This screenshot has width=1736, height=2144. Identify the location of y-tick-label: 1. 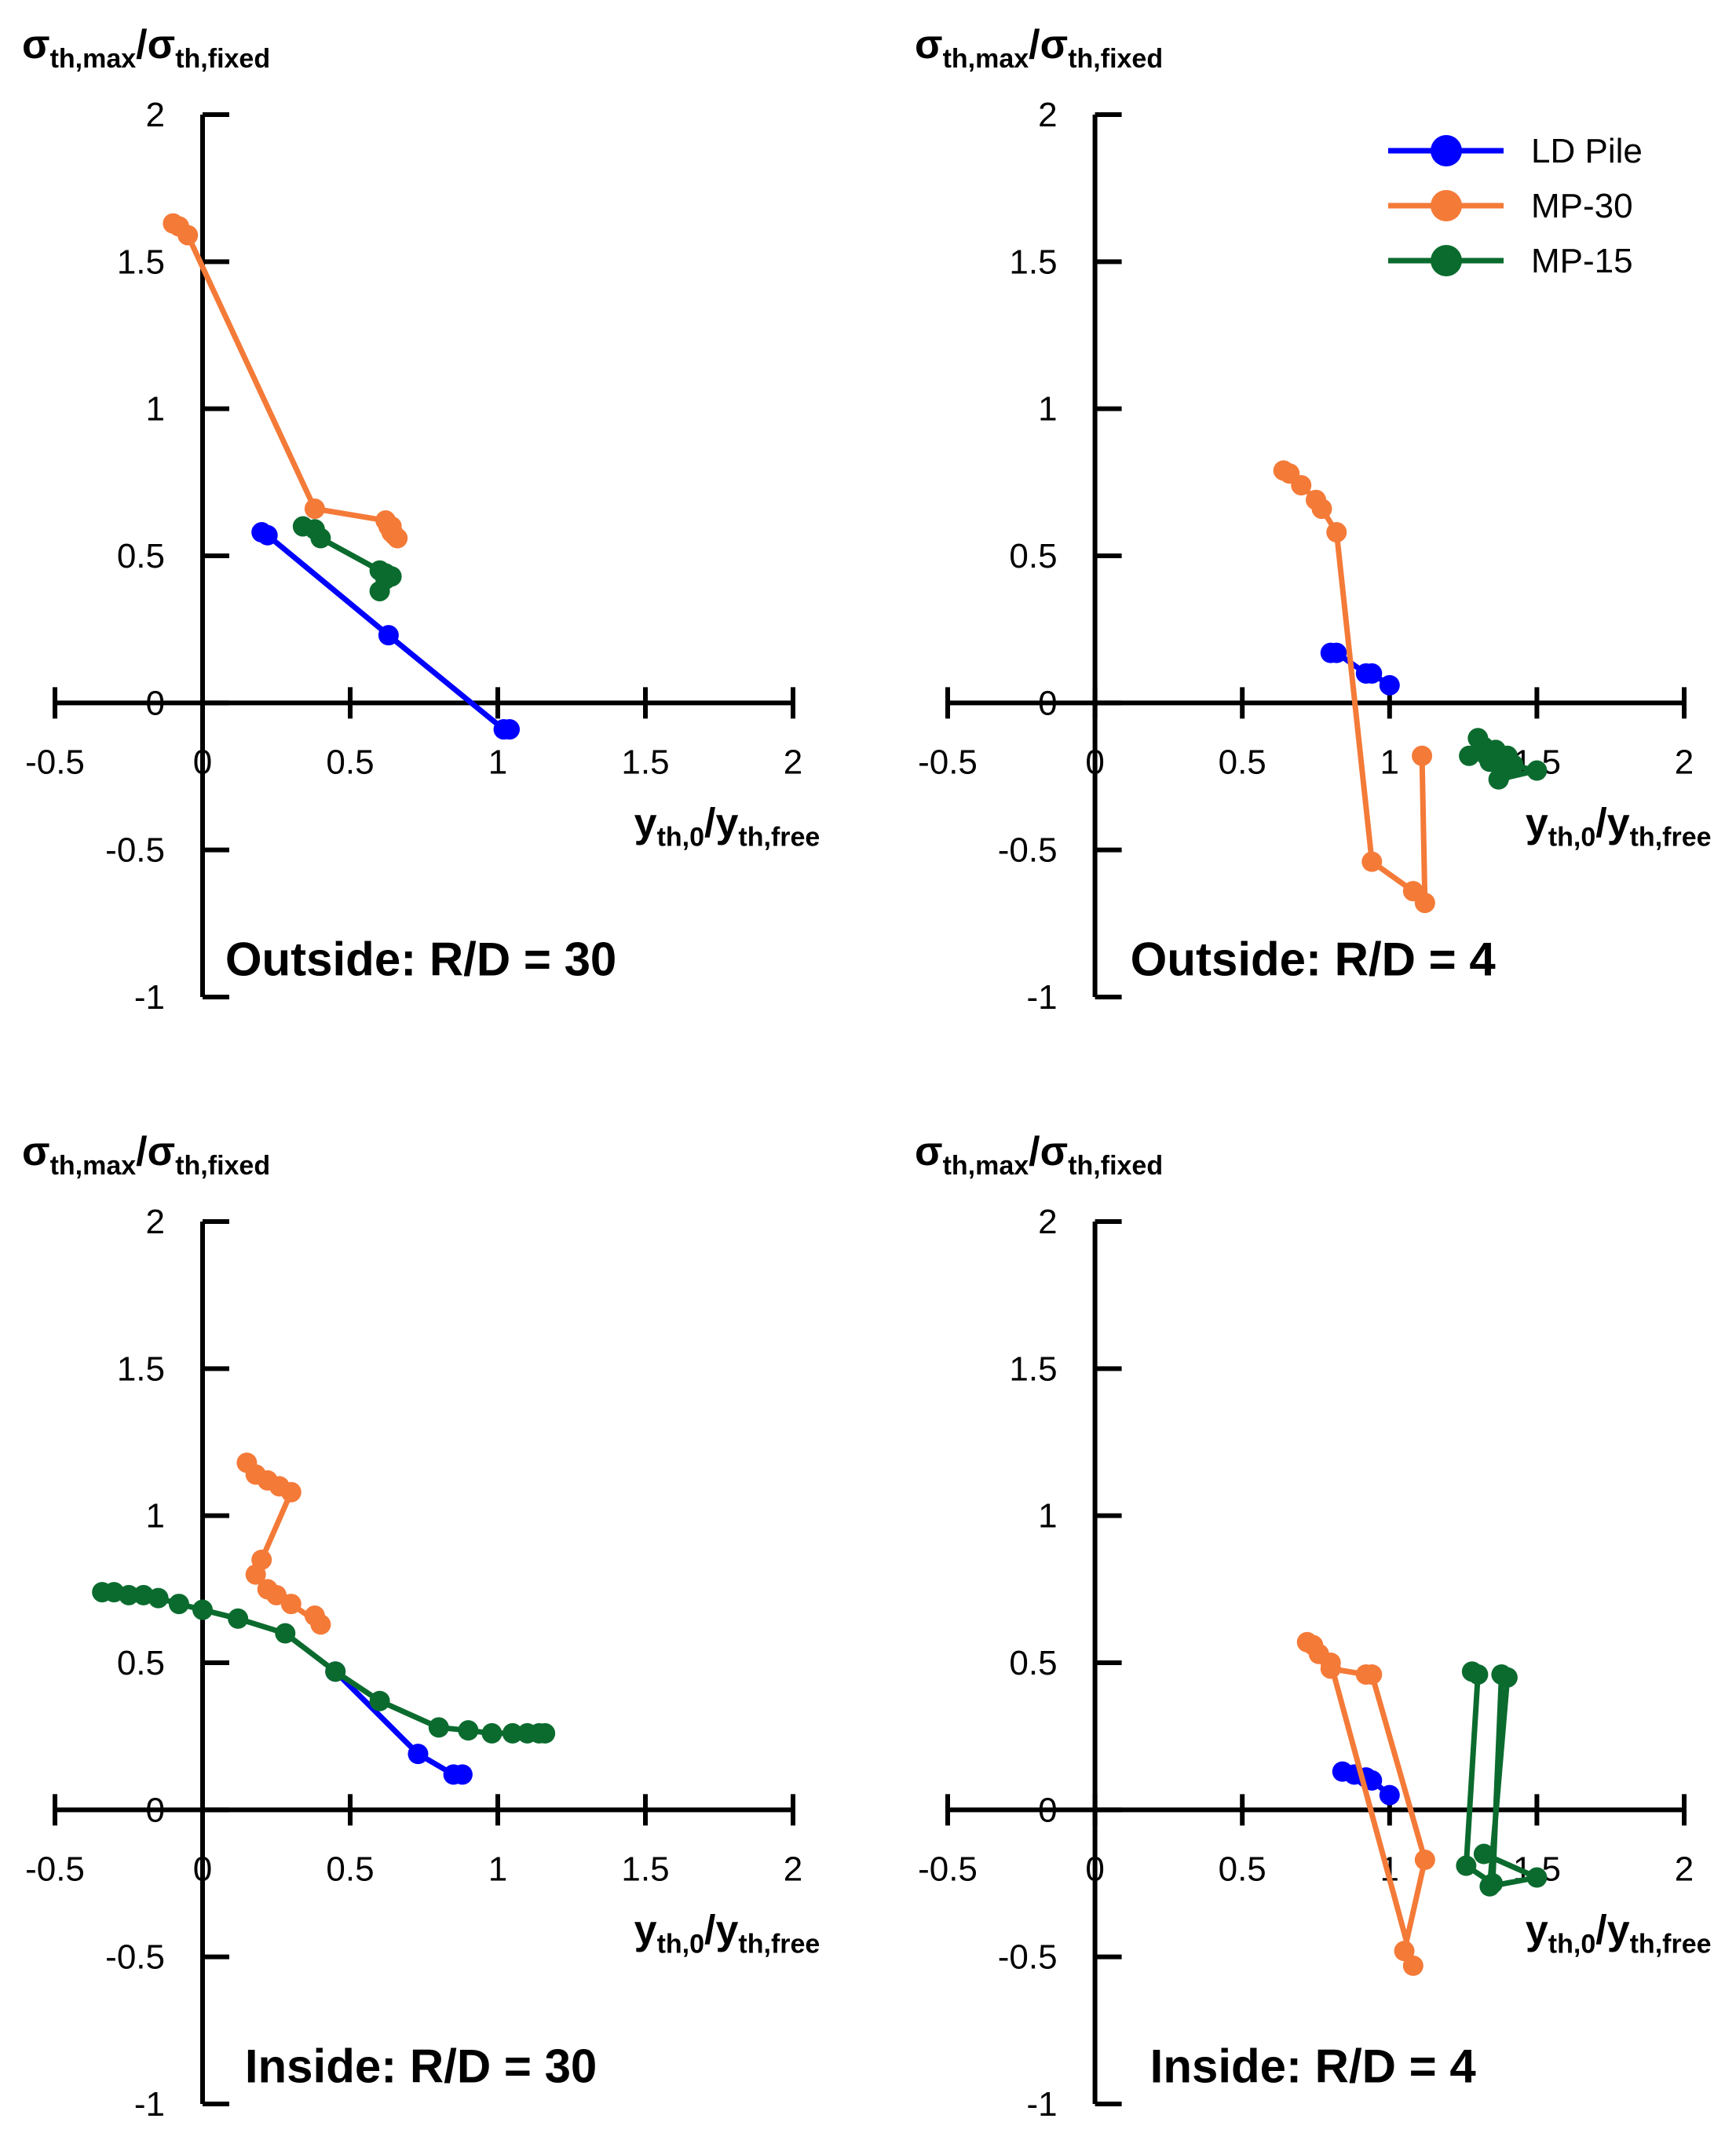
(155, 410).